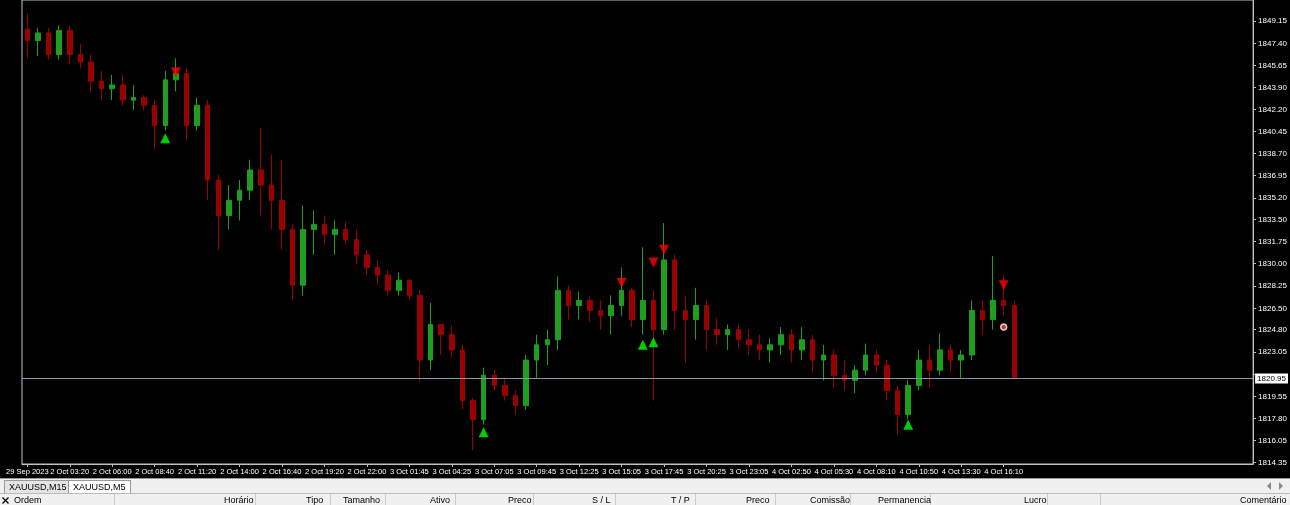 Image resolution: width=1290 pixels, height=505 pixels. Describe the element at coordinates (1273, 242) in the screenshot. I see `y-tick-label: 1831.75` at that location.